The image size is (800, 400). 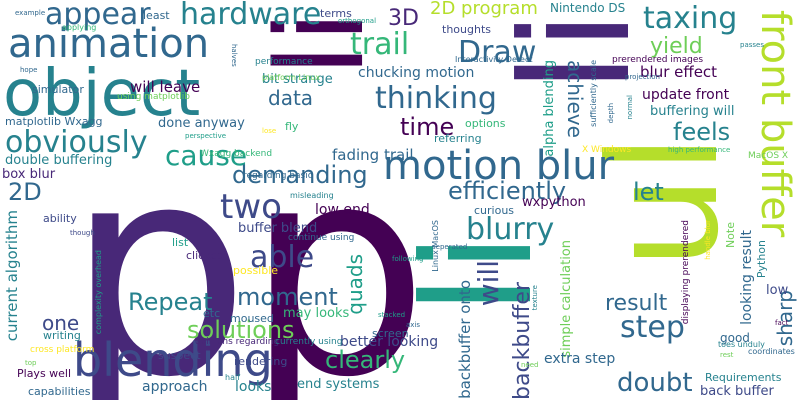 What do you see at coordinates (403, 18) in the screenshot?
I see `word: 3D` at bounding box center [403, 18].